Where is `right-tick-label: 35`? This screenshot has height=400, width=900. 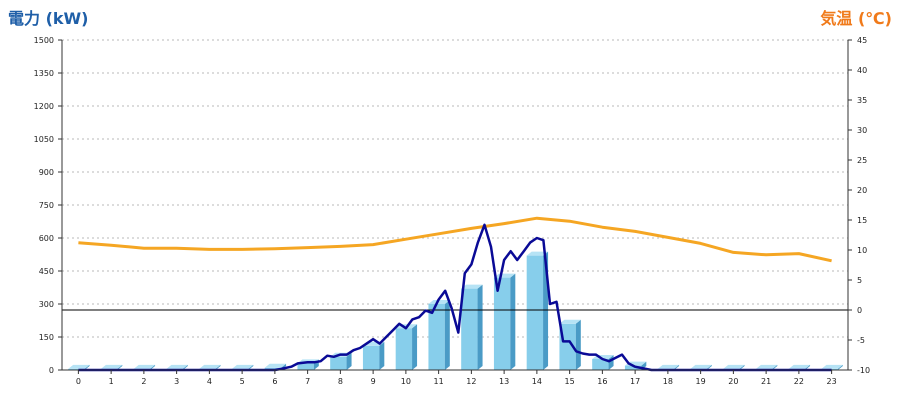
right-tick-label: 35 is located at coordinates (862, 100).